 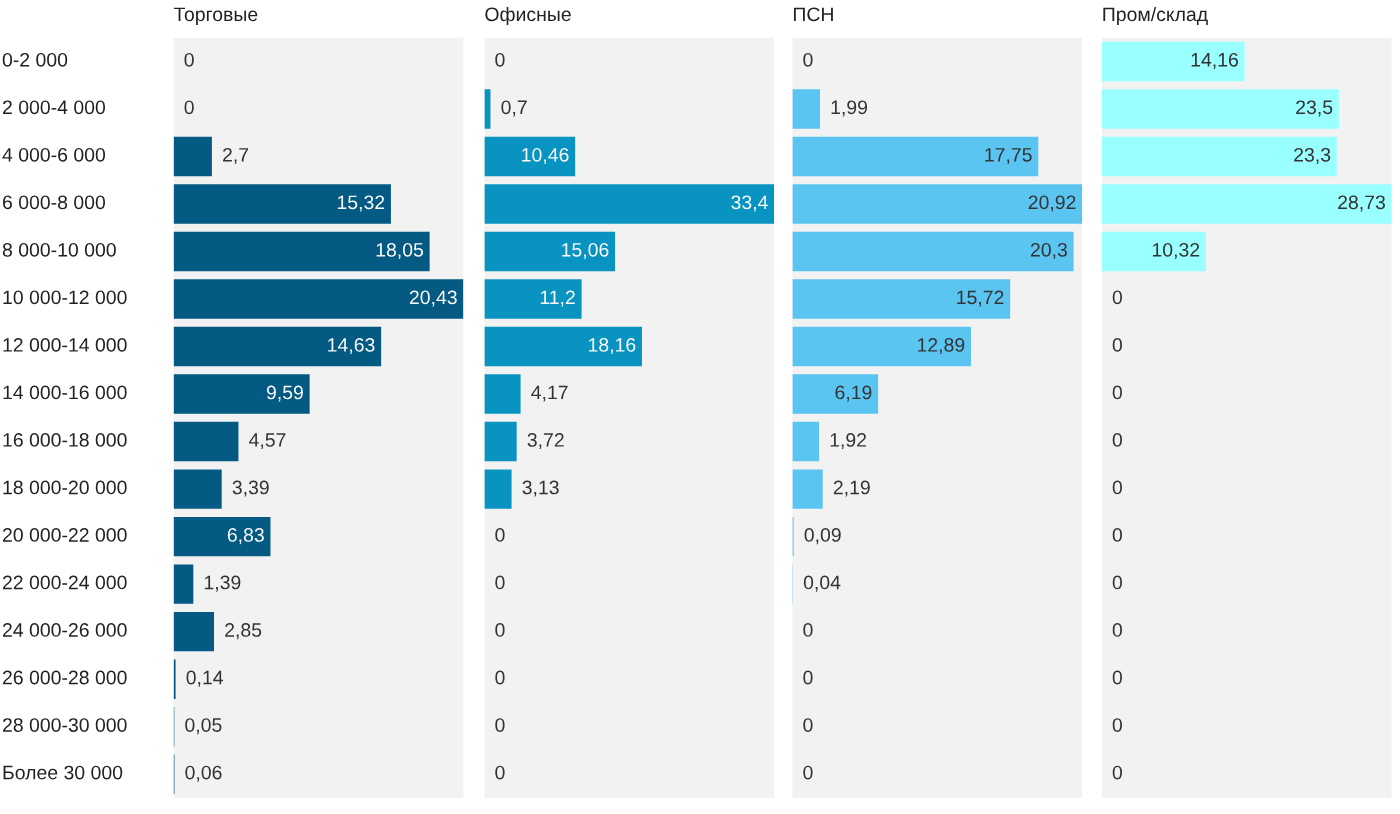 I want to click on data-label: 2,85, so click(x=243, y=631).